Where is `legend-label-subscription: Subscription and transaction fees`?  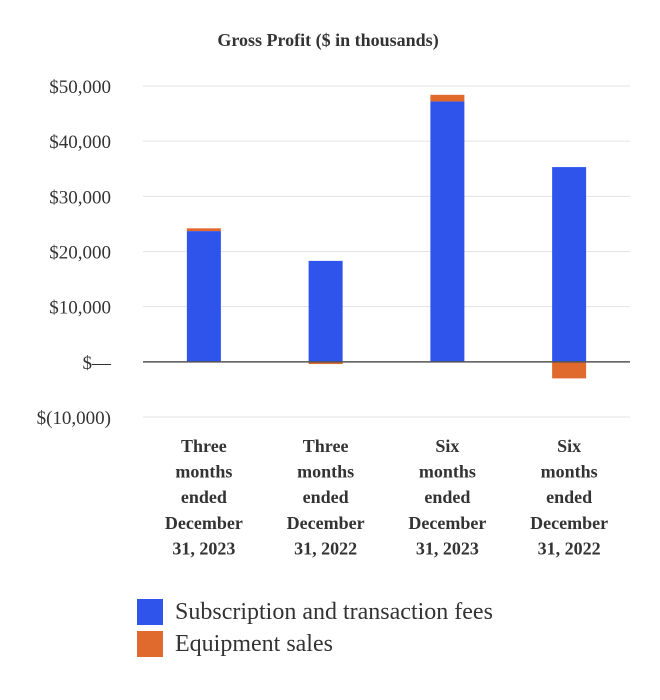 legend-label-subscription: Subscription and transaction fees is located at coordinates (334, 611).